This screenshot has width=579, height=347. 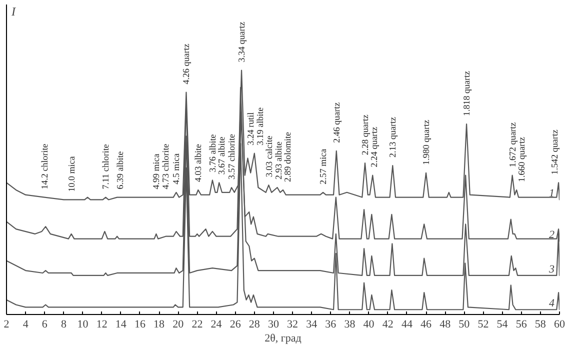 I want to click on x-tick-label: 38, so click(x=350, y=324).